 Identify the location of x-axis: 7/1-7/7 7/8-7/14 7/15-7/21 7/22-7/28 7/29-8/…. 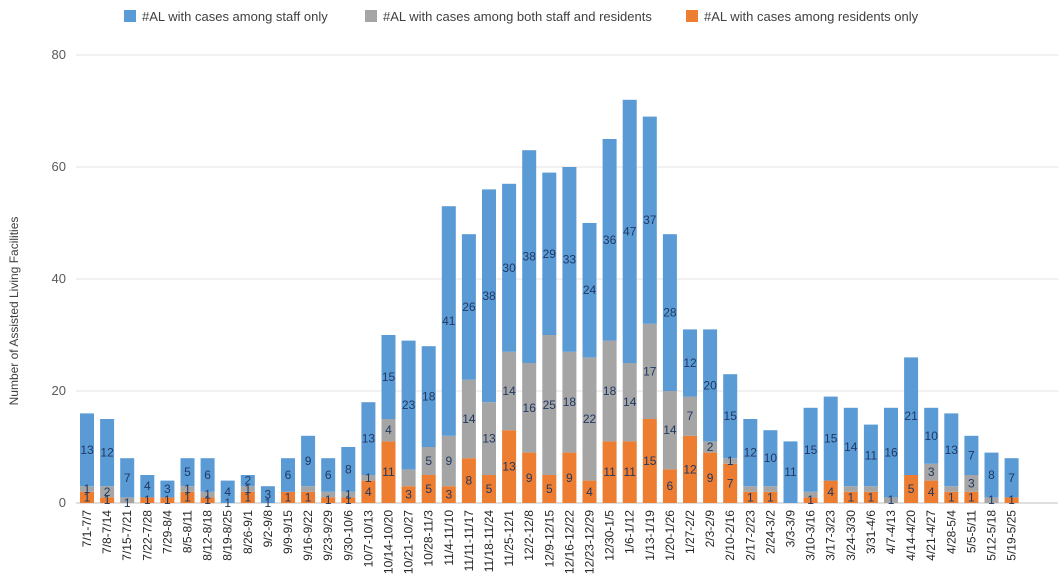
(549, 542).